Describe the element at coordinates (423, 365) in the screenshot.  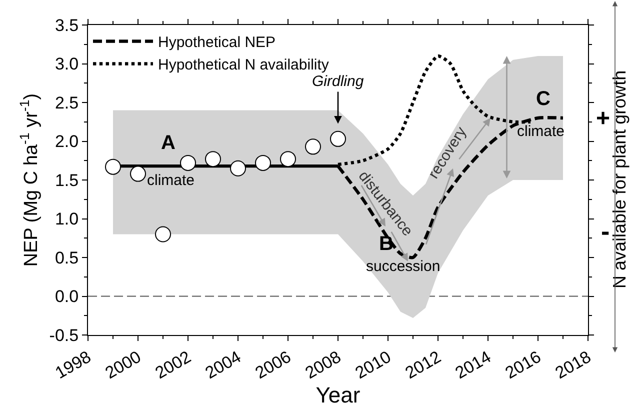
I see `x-tick-label: 2012` at that location.